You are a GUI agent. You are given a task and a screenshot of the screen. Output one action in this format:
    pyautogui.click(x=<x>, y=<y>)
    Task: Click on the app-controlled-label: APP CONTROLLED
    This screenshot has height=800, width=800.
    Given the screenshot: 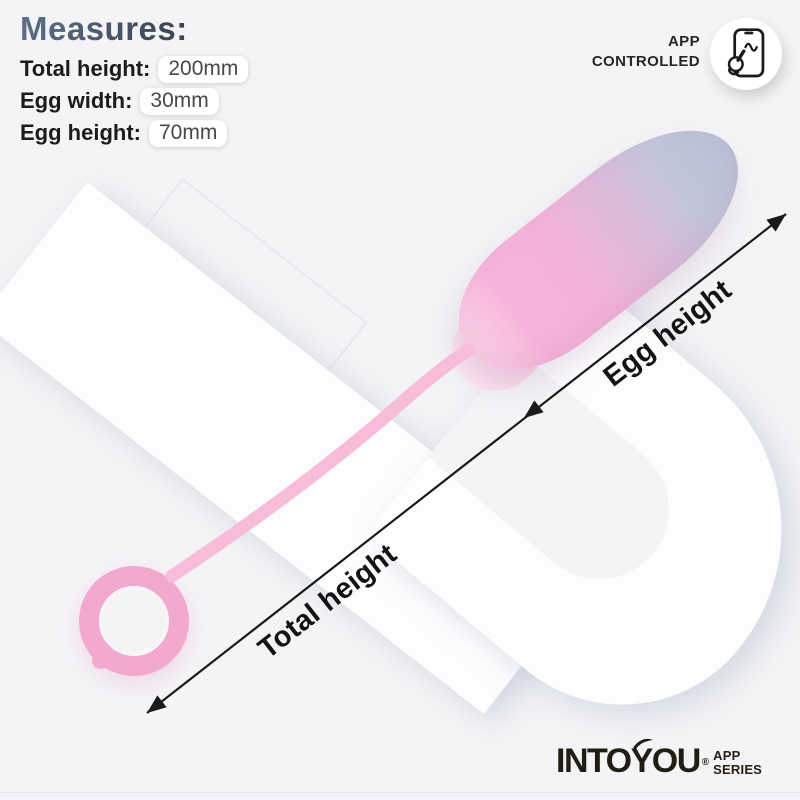 What is the action you would take?
    pyautogui.click(x=646, y=52)
    